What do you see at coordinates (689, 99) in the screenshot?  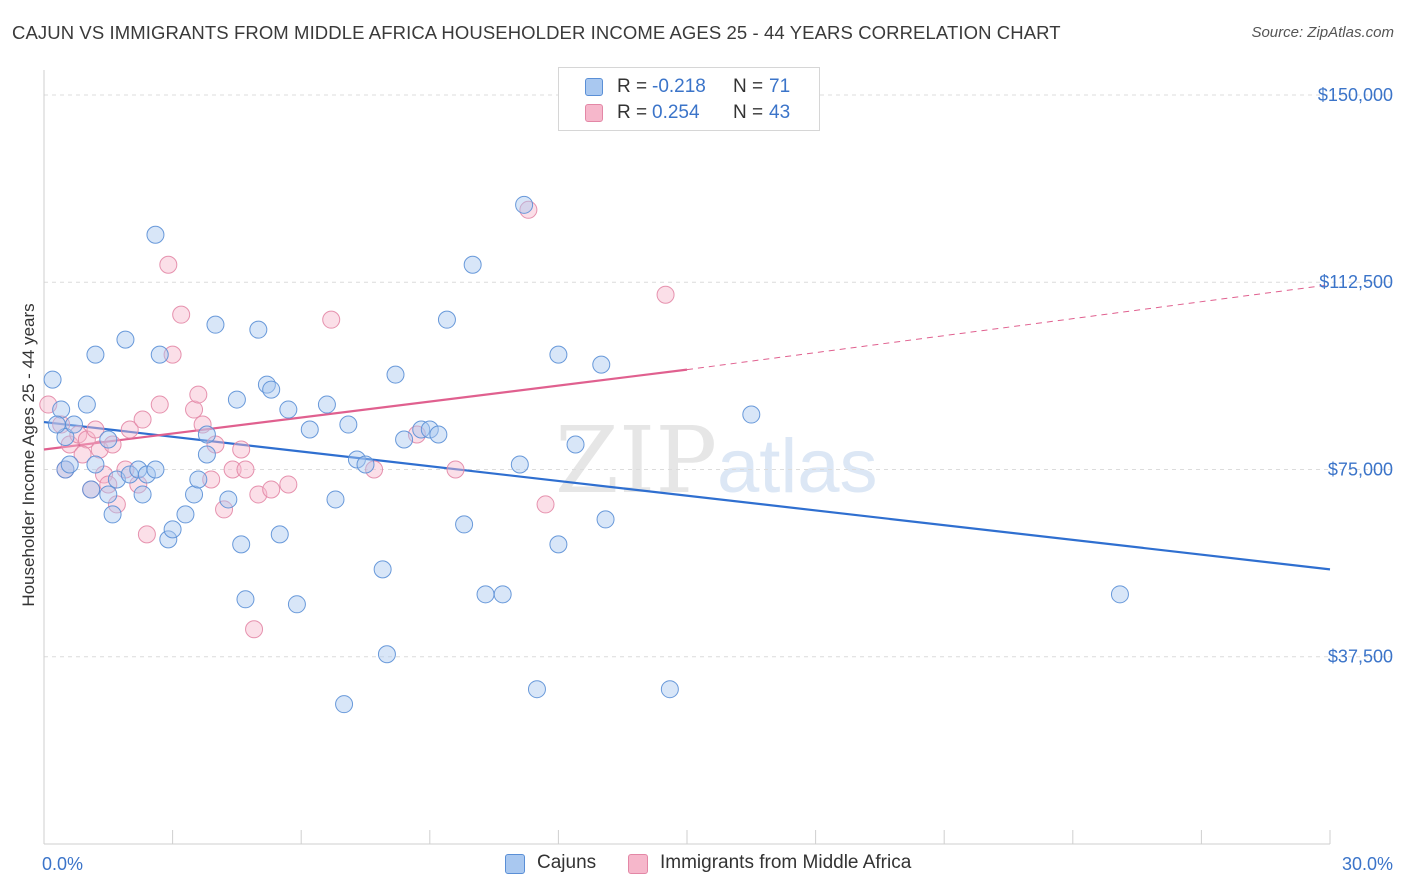 I see `stats-legend: R = -0.218 N = 71 R = 0.254 N = 43` at bounding box center [689, 99].